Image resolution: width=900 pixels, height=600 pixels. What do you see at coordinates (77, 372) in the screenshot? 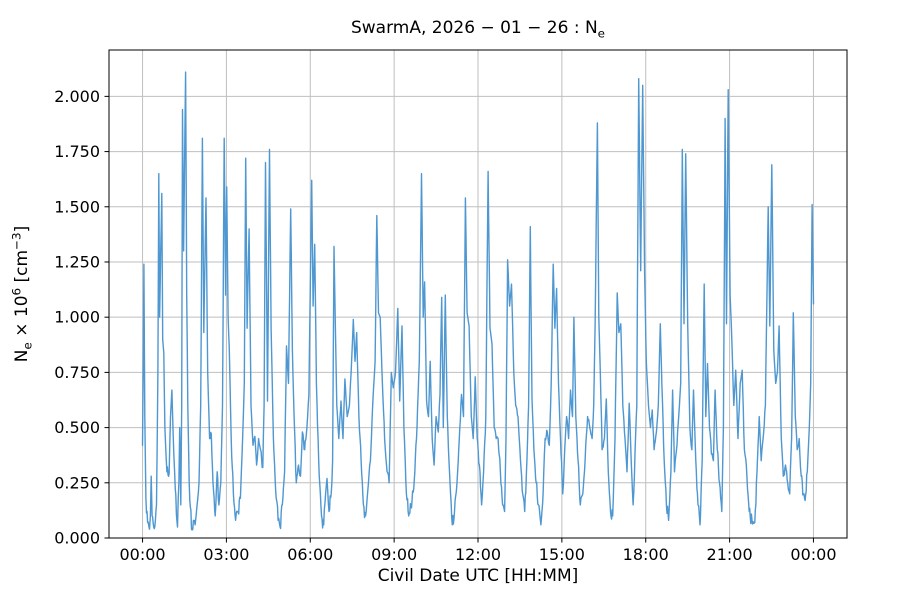
I see `y-tick-label: 0.750` at bounding box center [77, 372].